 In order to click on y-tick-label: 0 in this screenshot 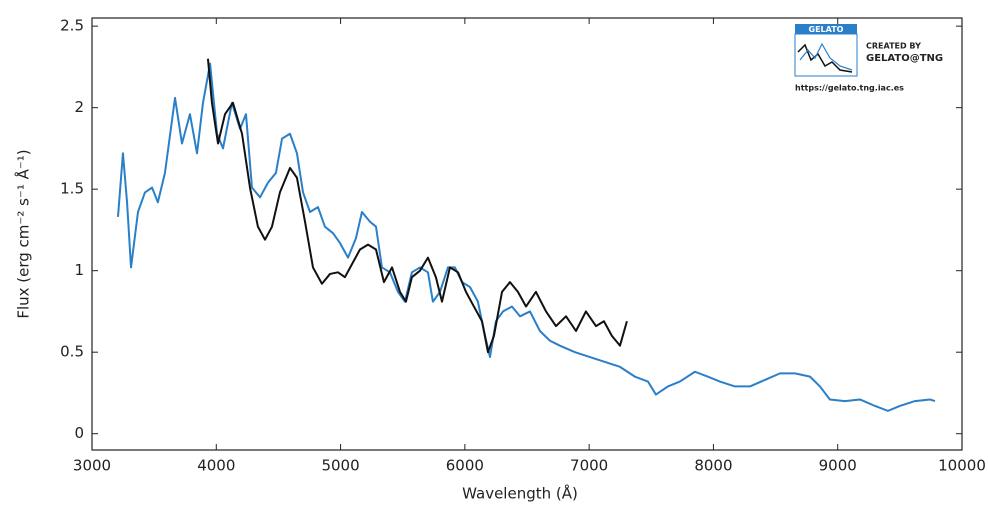, I will do `click(79, 433)`.